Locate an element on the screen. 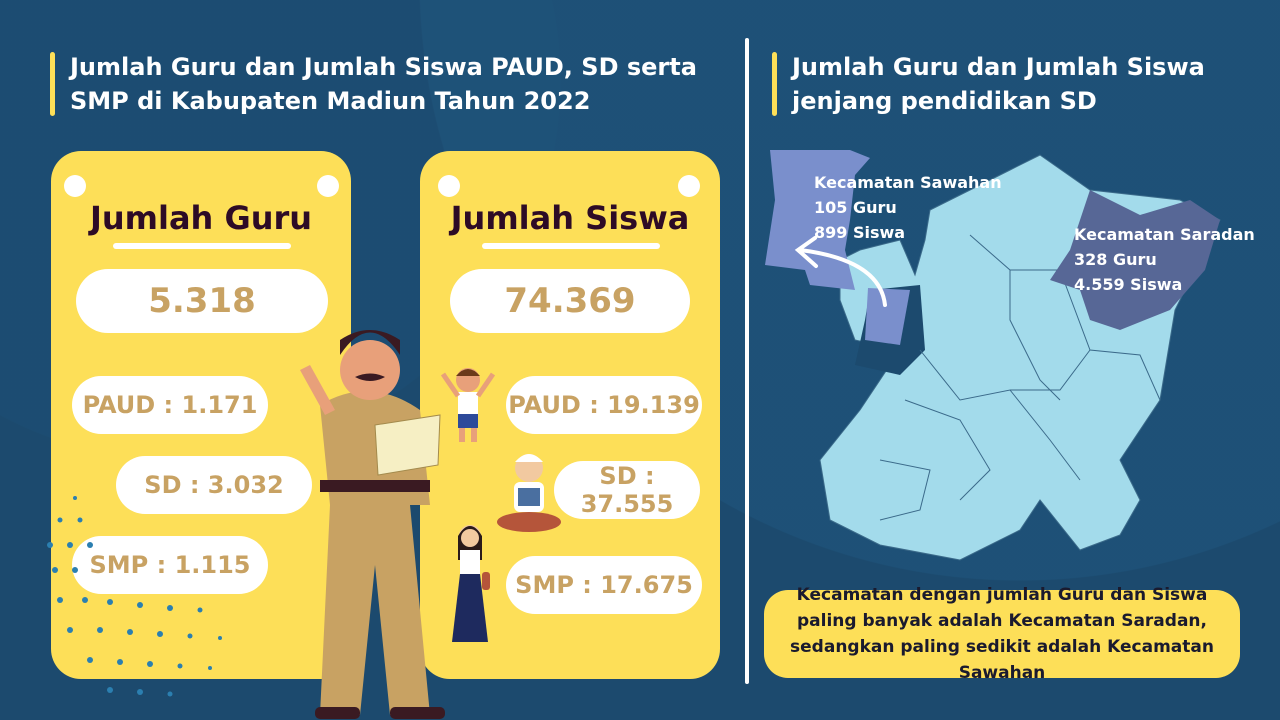  guru-smp: SMP : 1.115 is located at coordinates (170, 565).